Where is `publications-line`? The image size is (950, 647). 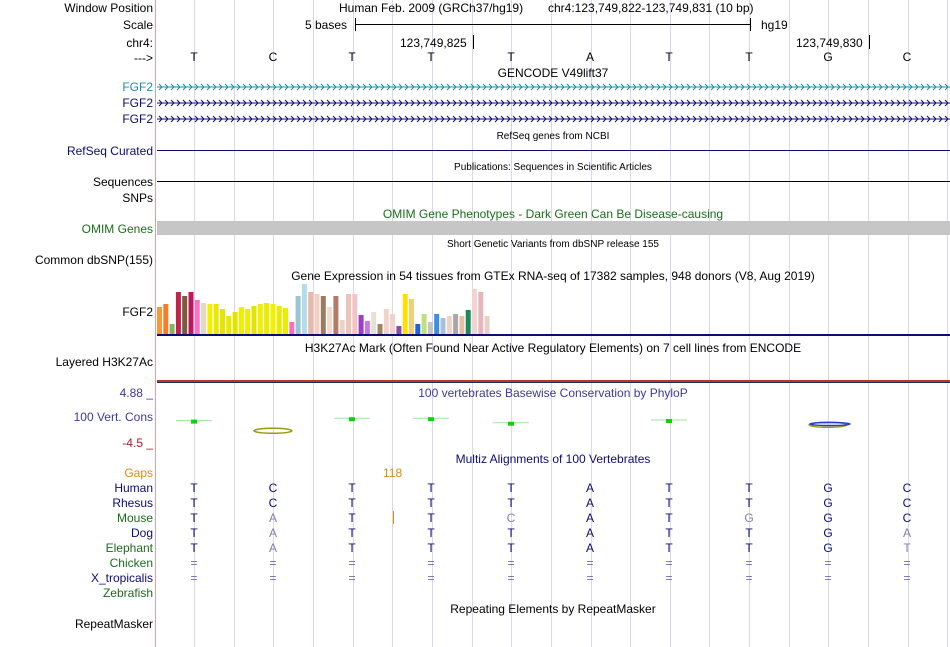 publications-line is located at coordinates (553, 181).